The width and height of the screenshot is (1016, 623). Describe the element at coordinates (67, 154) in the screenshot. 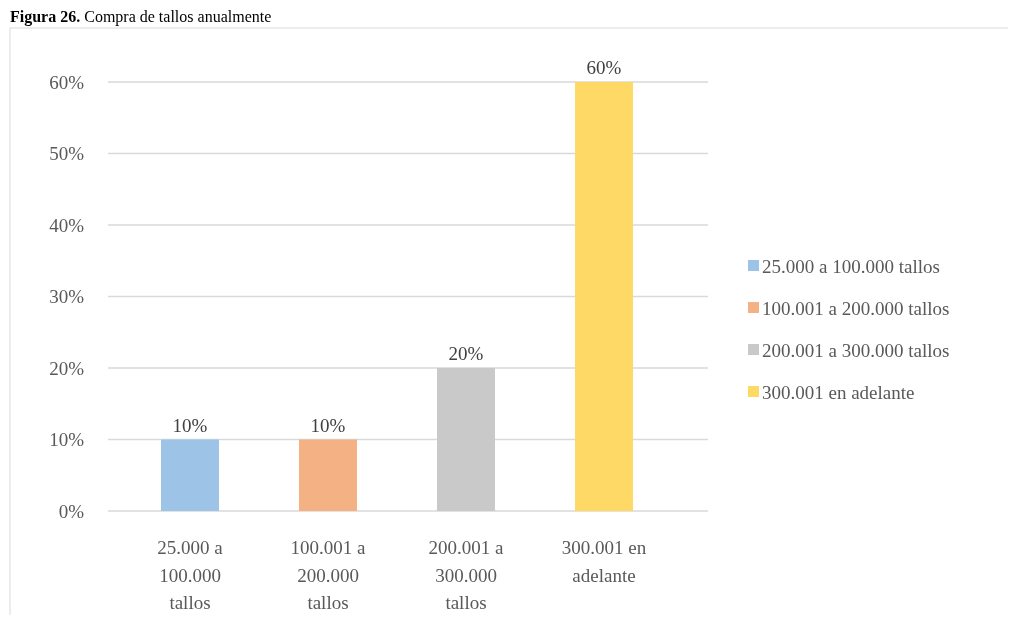

I see `y-tick-label: 50%` at that location.